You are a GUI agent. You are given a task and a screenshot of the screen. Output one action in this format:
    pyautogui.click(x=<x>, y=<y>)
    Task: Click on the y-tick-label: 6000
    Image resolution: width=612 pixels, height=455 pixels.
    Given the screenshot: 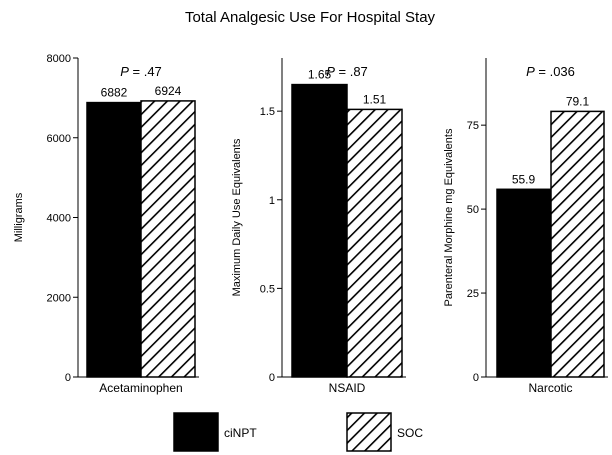 What is the action you would take?
    pyautogui.click(x=59, y=139)
    